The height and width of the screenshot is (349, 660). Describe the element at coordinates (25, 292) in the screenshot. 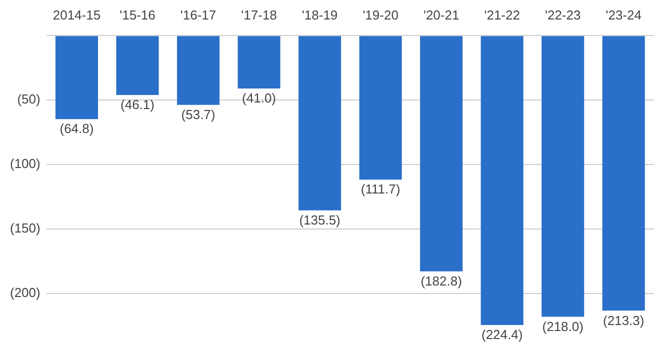

I see `y-tick-label: (200)` at that location.